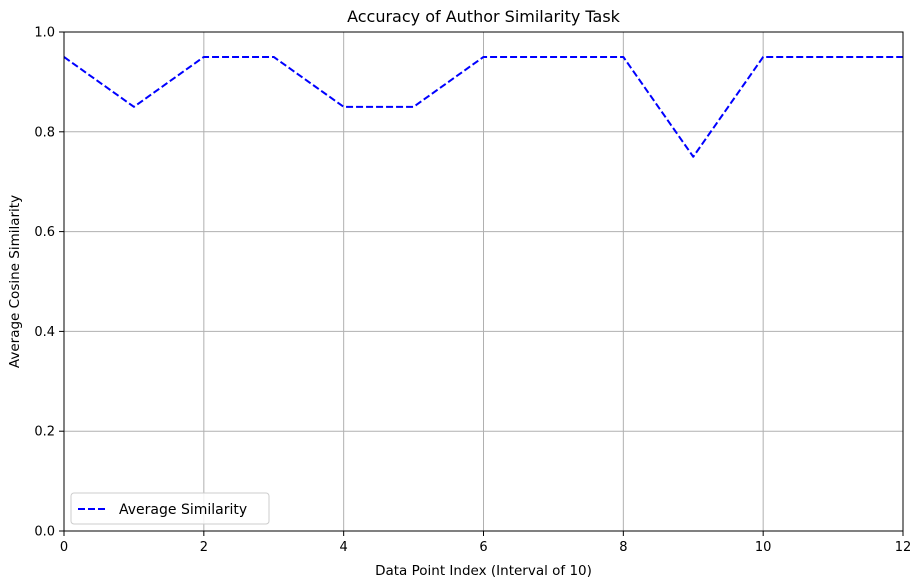 Image resolution: width=919 pixels, height=585 pixels. I want to click on y-tick-label: 0.0, so click(44, 532).